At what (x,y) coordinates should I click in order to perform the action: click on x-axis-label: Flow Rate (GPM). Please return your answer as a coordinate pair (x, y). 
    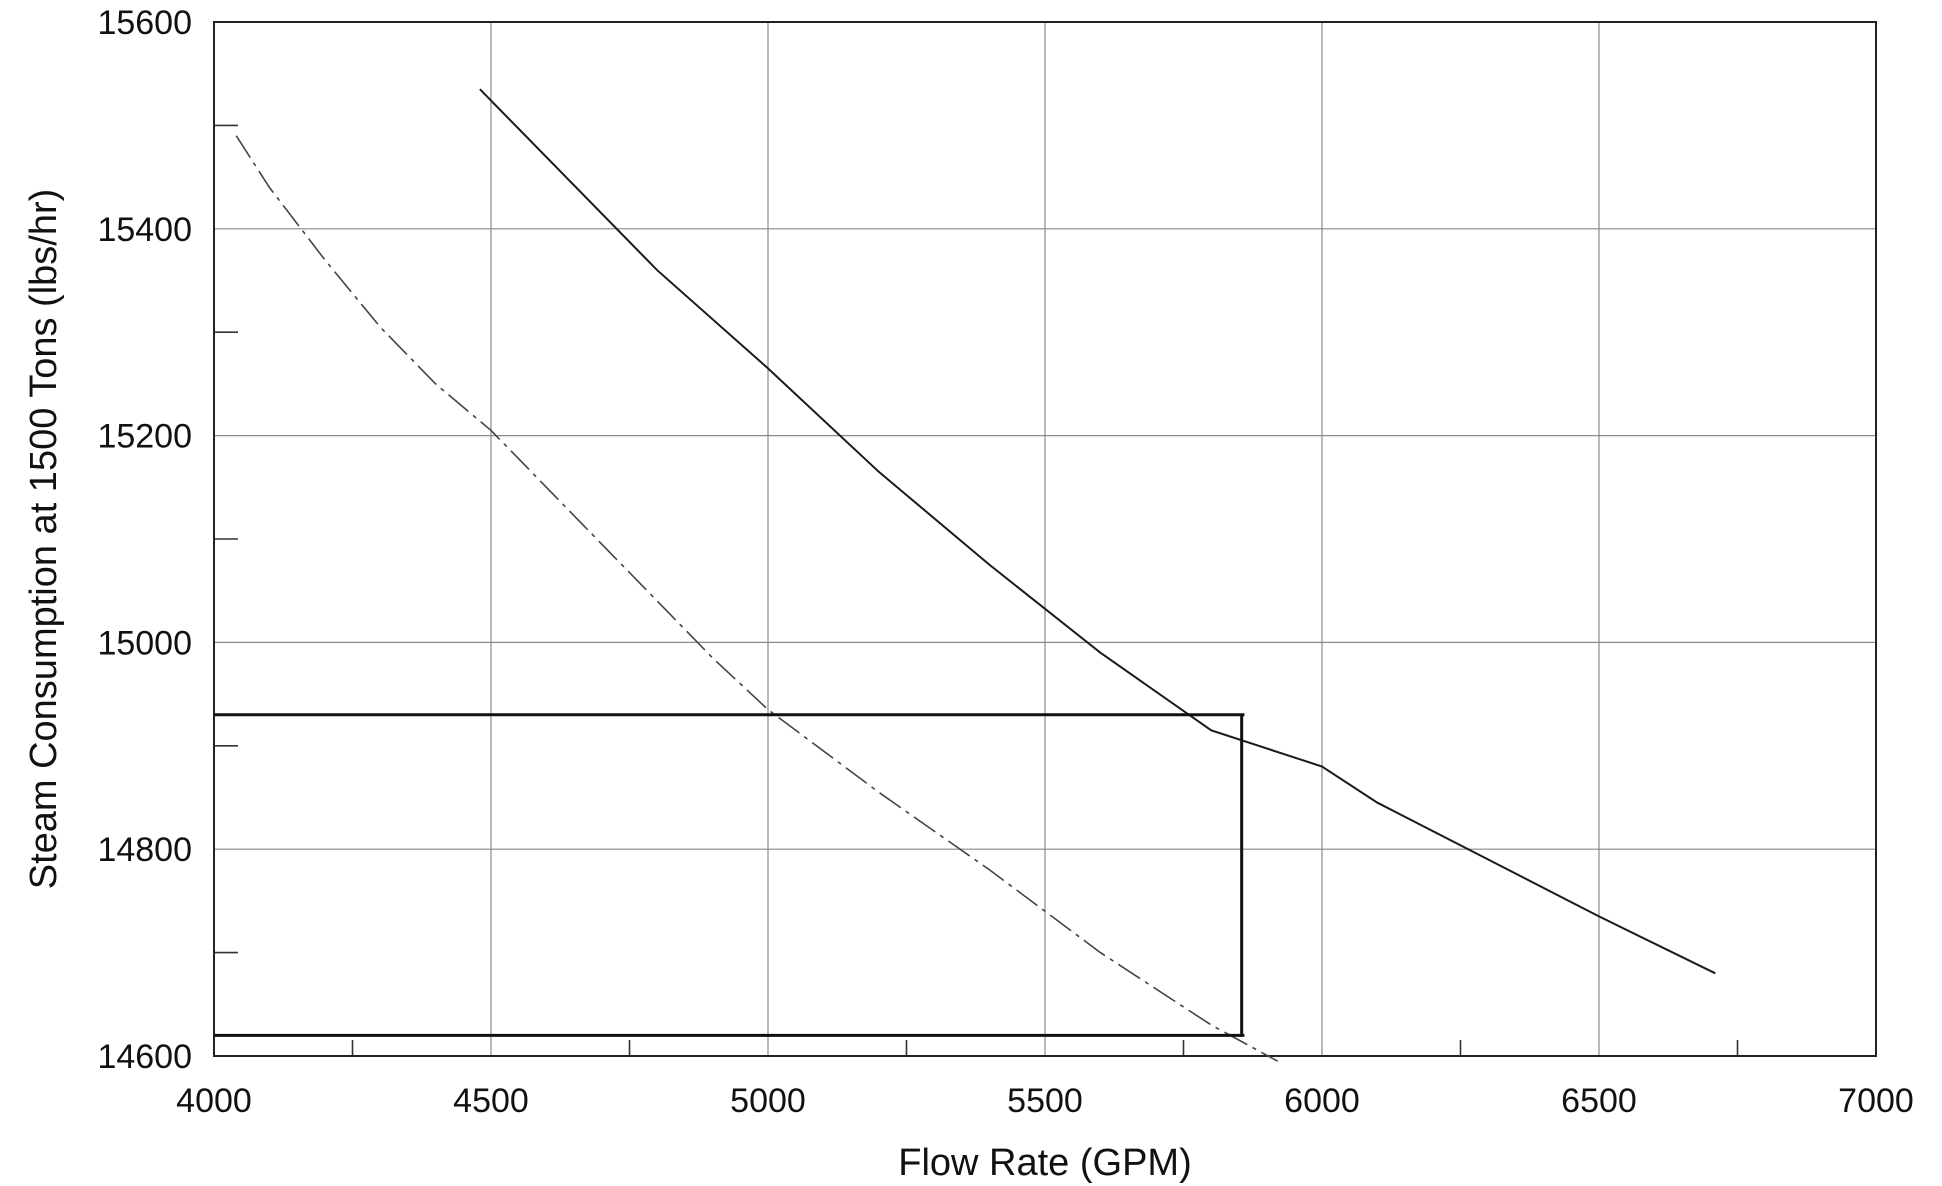
    Looking at the image, I should click on (1044, 1163).